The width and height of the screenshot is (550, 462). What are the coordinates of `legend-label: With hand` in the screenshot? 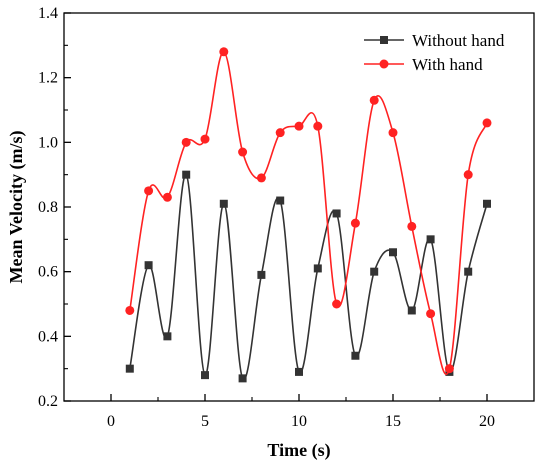 It's located at (447, 64).